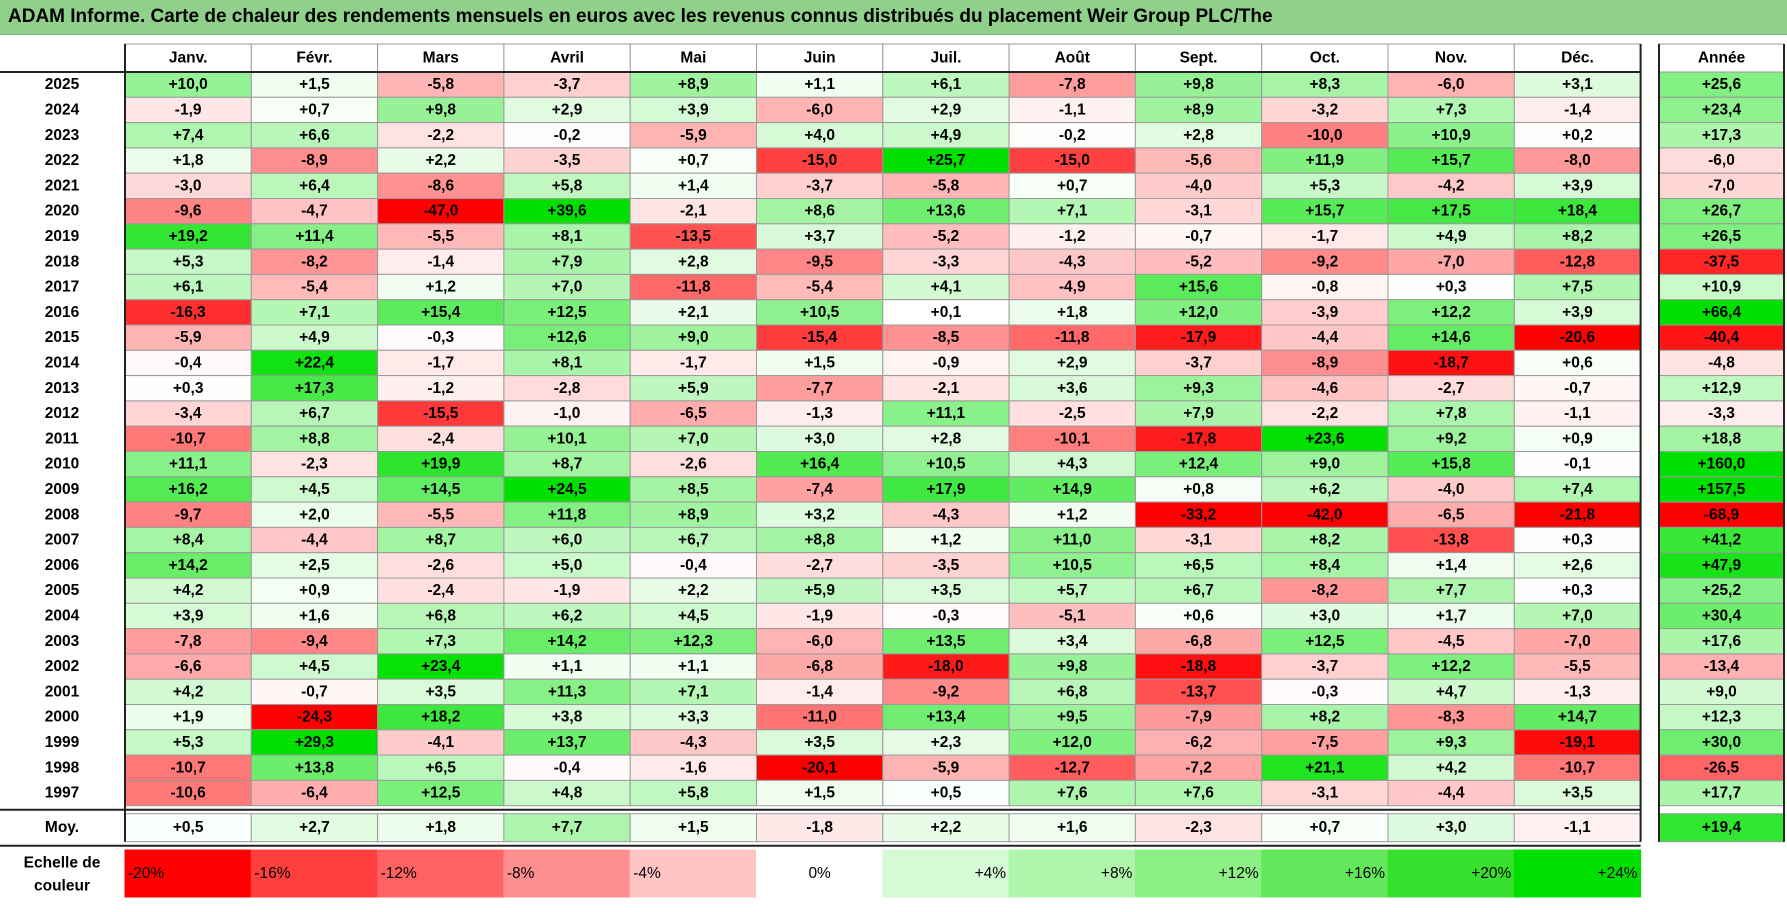 This screenshot has height=912, width=1787. What do you see at coordinates (1577, 109) in the screenshot?
I see `heatmap-cell-value: -1,4` at bounding box center [1577, 109].